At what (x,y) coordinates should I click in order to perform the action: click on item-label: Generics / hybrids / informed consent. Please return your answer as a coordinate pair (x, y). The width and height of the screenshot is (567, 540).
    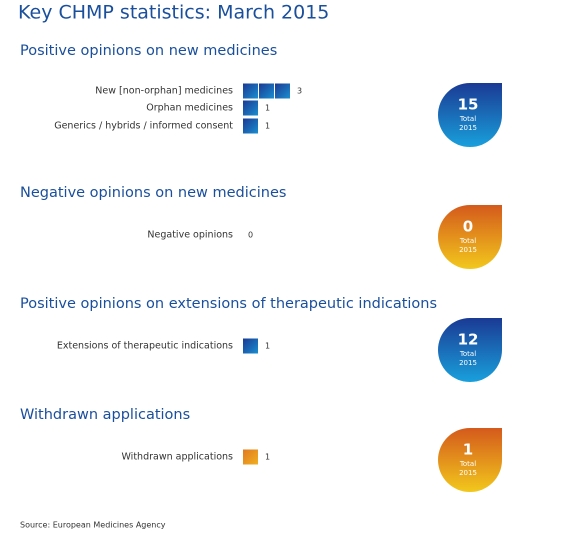
    Looking at the image, I should click on (143, 126).